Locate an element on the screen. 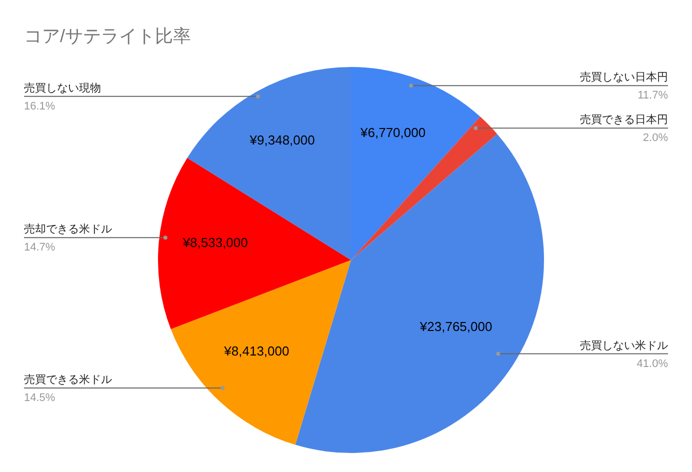  data-label: ¥9,348,000 is located at coordinates (281, 140).